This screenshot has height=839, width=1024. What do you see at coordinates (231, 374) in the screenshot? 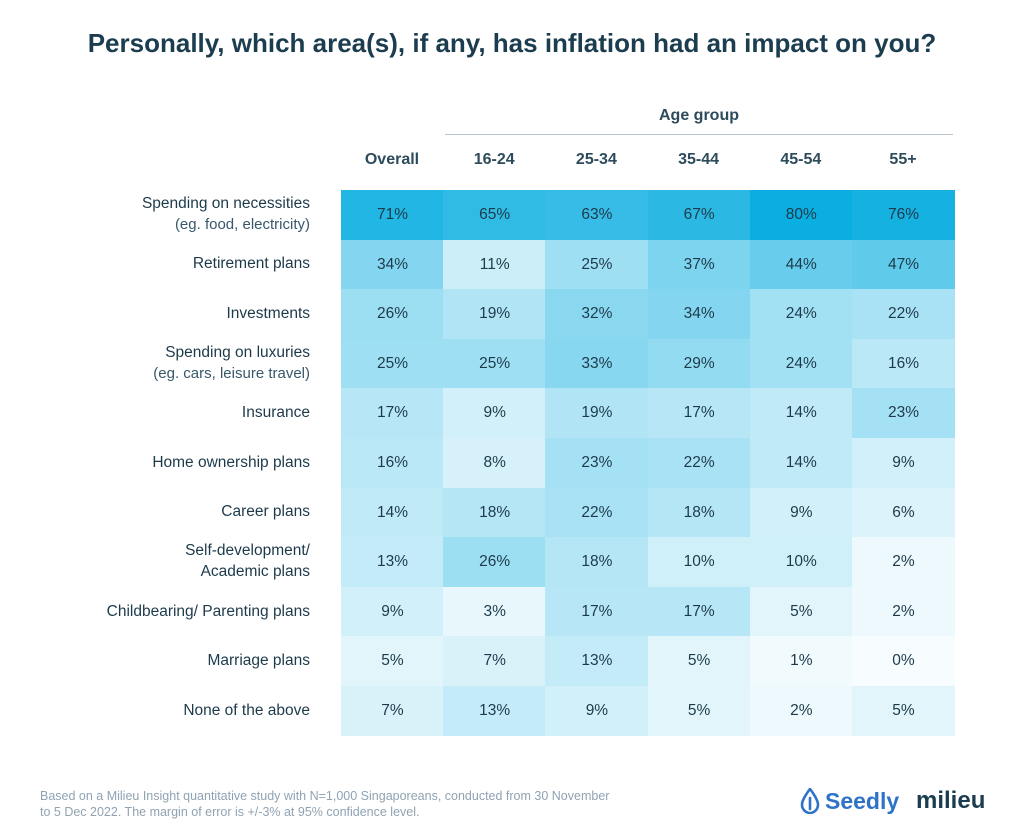
I see `row-label-sub: (eg. cars, leisure travel)` at bounding box center [231, 374].